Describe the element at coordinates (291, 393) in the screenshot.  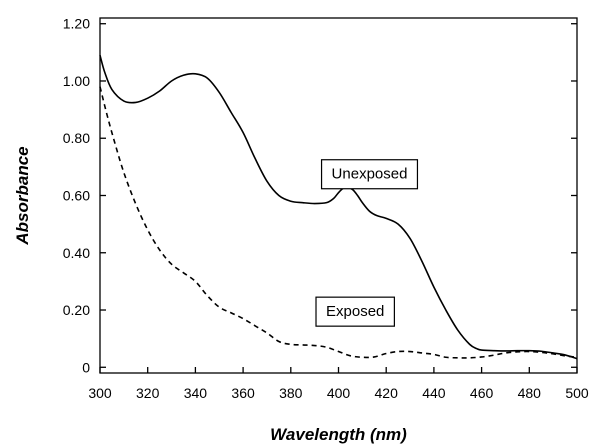
I see `x-tick-label: 380` at that location.